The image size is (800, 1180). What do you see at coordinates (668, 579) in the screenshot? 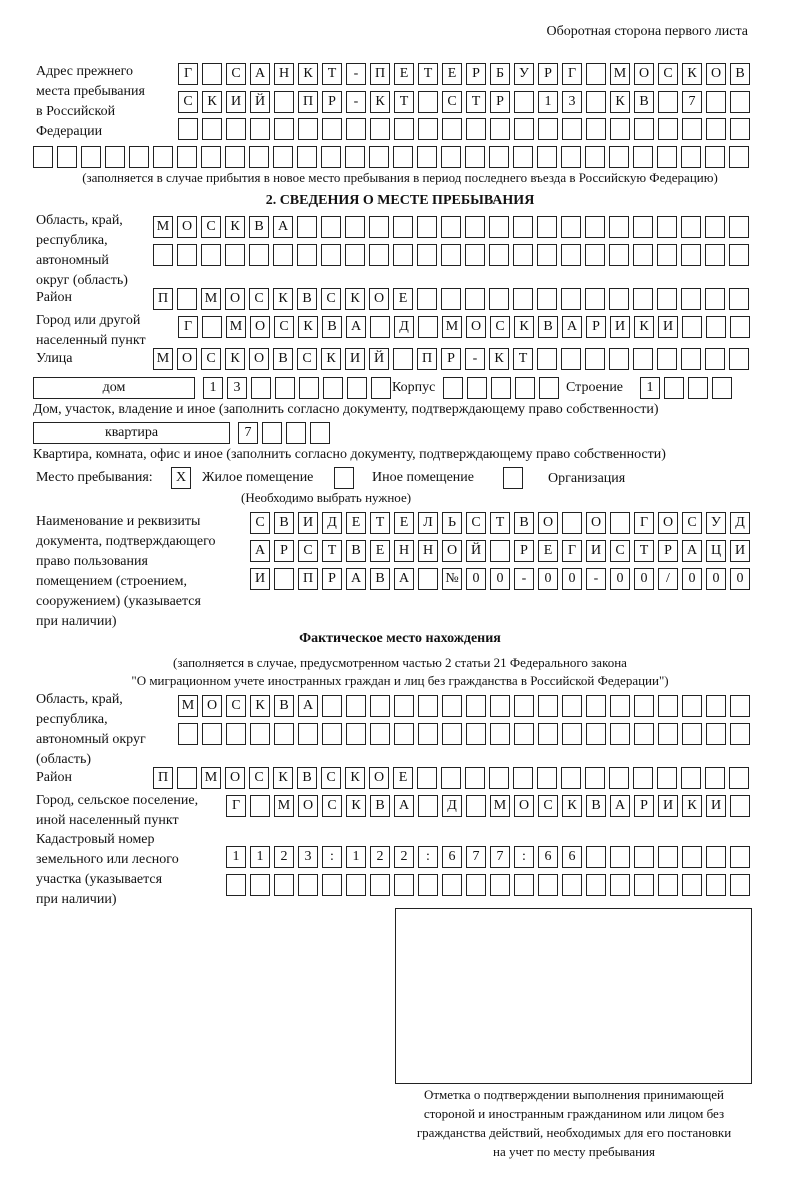
I see `char-cell: /` at bounding box center [668, 579].